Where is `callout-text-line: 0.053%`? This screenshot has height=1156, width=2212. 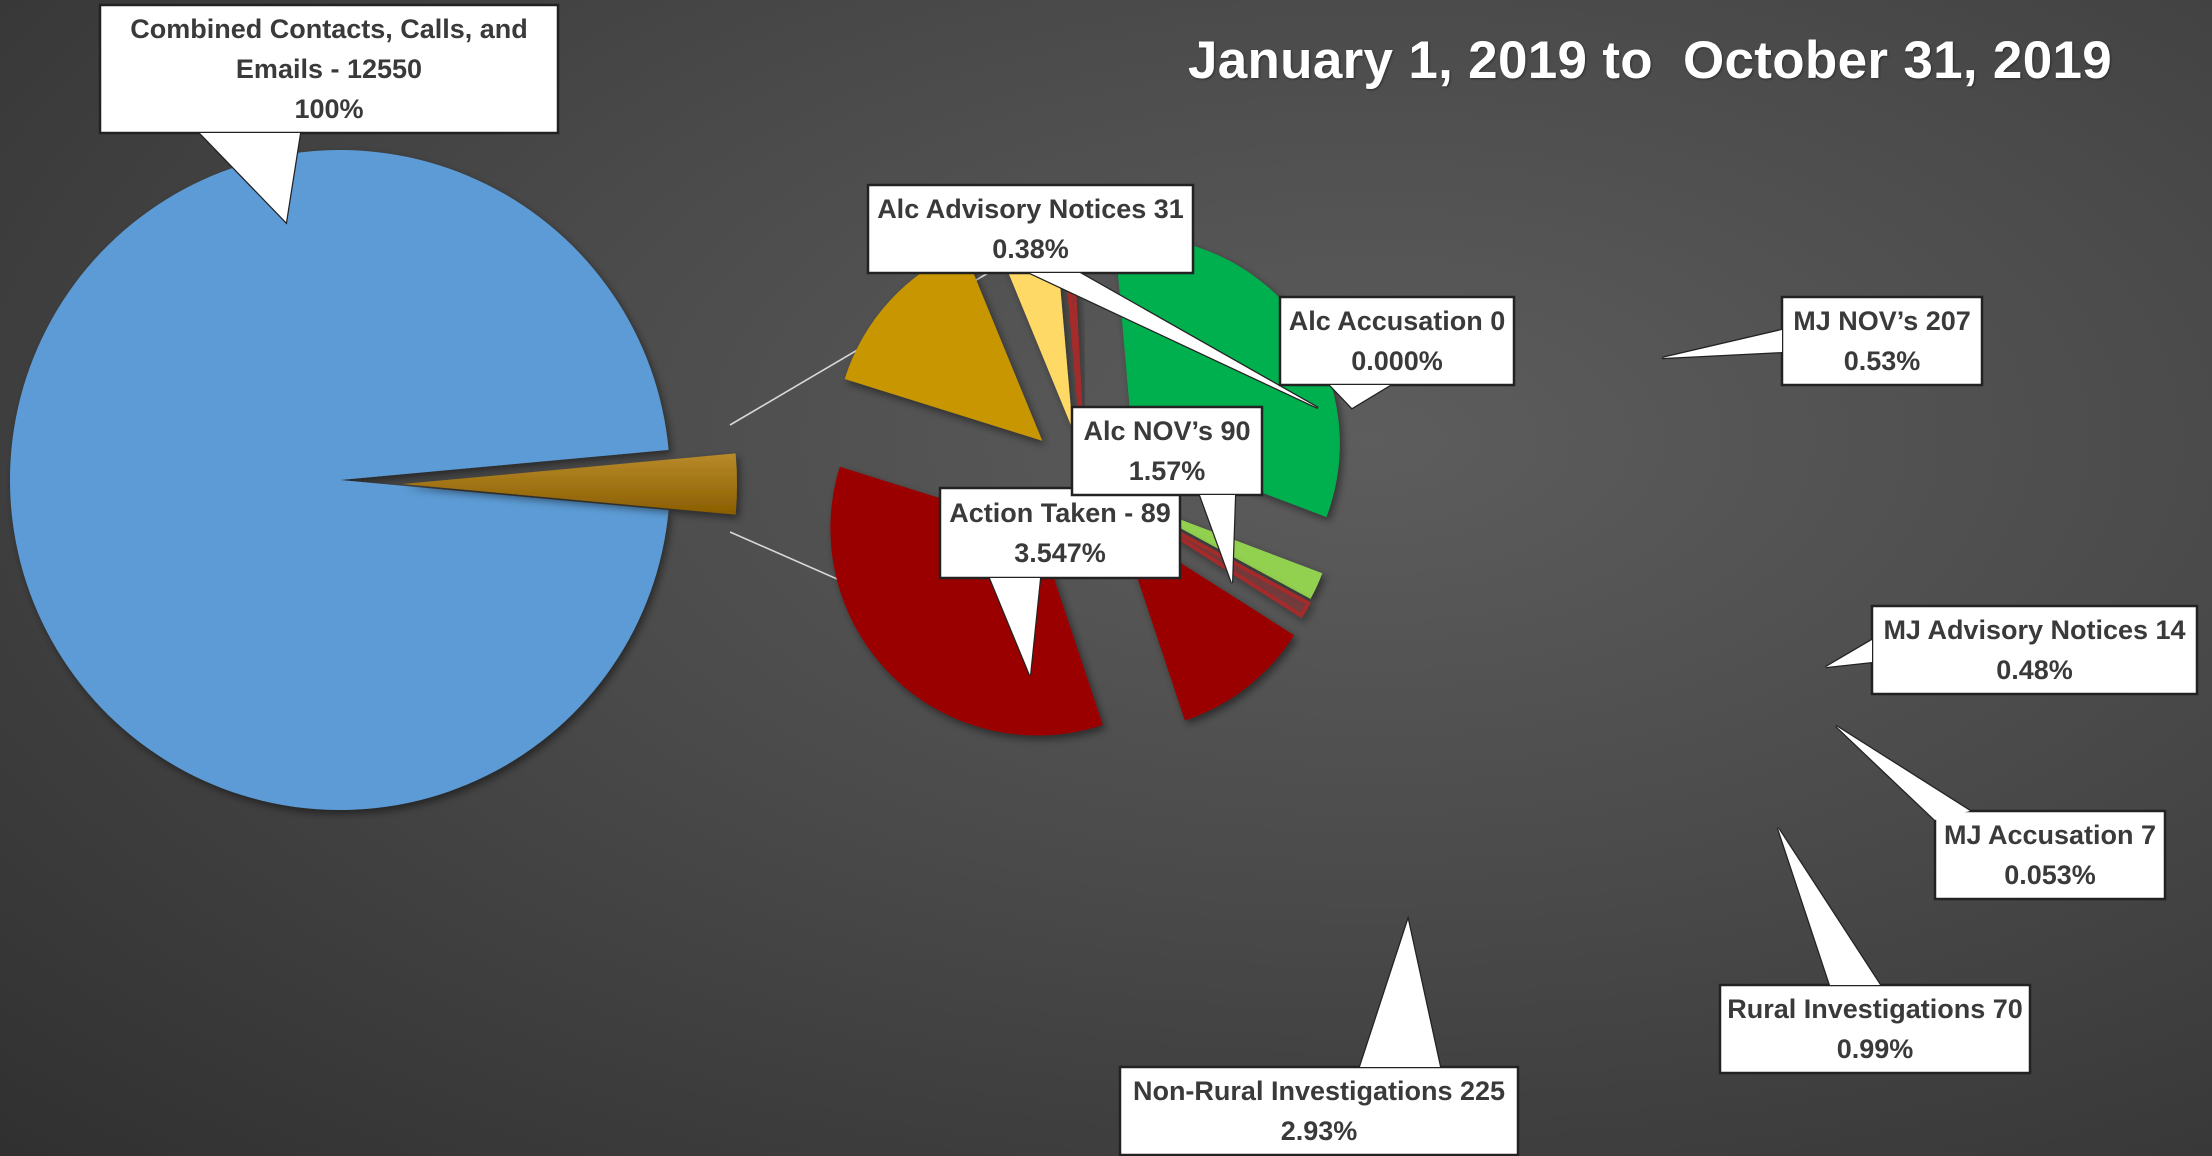
callout-text-line: 0.053% is located at coordinates (2050, 875).